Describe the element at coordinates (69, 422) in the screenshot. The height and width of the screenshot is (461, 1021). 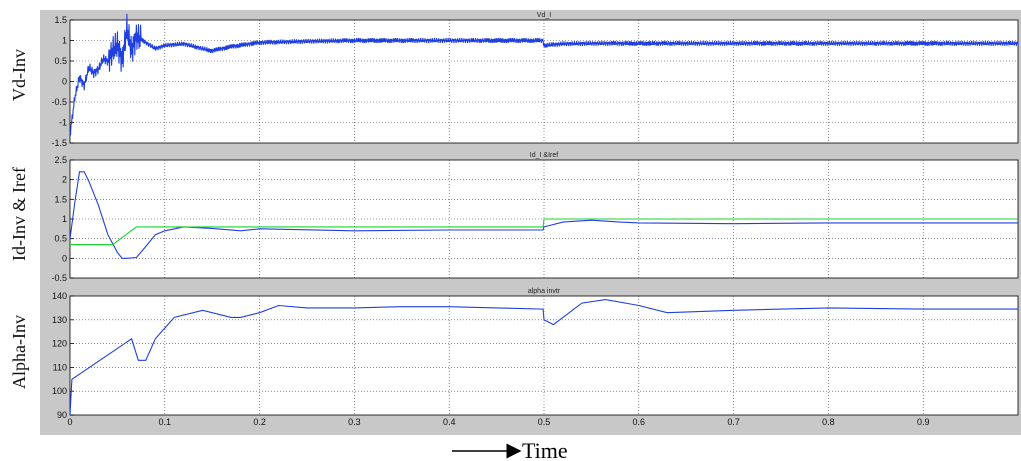
I see `x-tick-label: 0` at that location.